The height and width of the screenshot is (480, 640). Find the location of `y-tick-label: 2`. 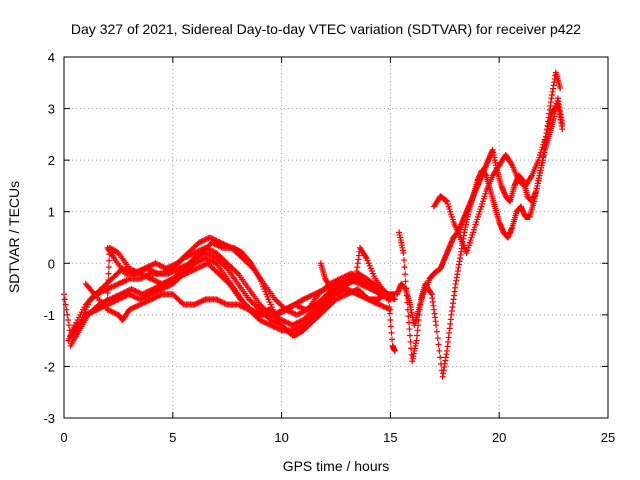

y-tick-label: 2 is located at coordinates (51, 160).